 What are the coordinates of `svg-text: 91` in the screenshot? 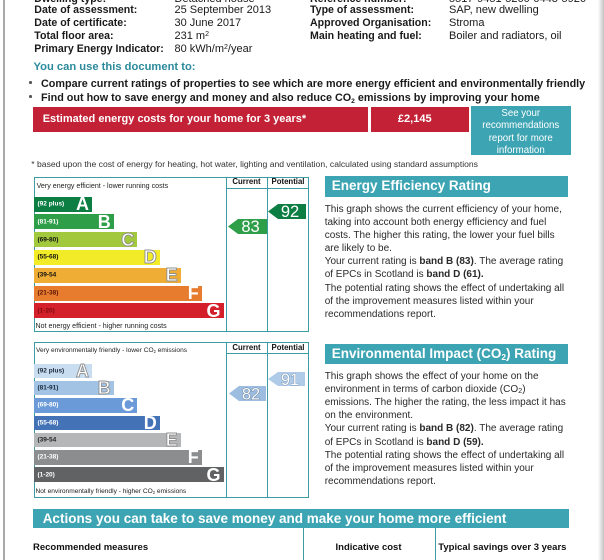 It's located at (290, 380).